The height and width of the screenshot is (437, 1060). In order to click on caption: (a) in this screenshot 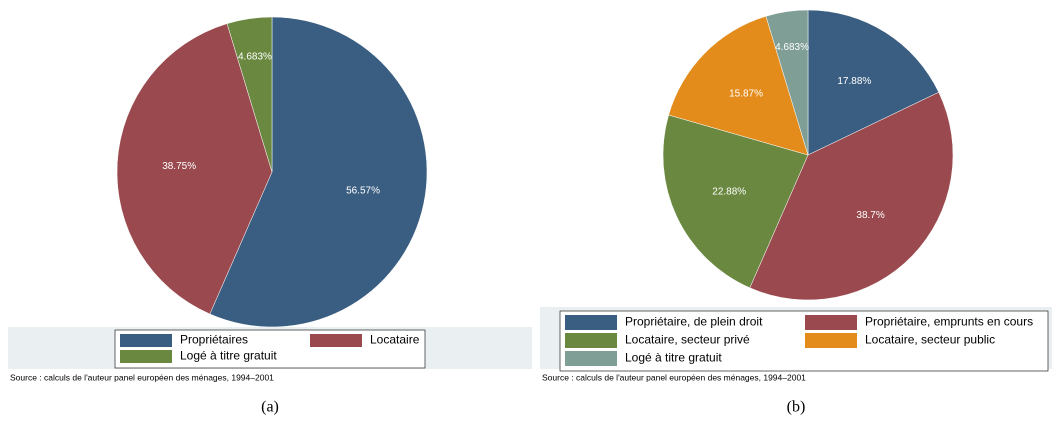, I will do `click(270, 407)`.